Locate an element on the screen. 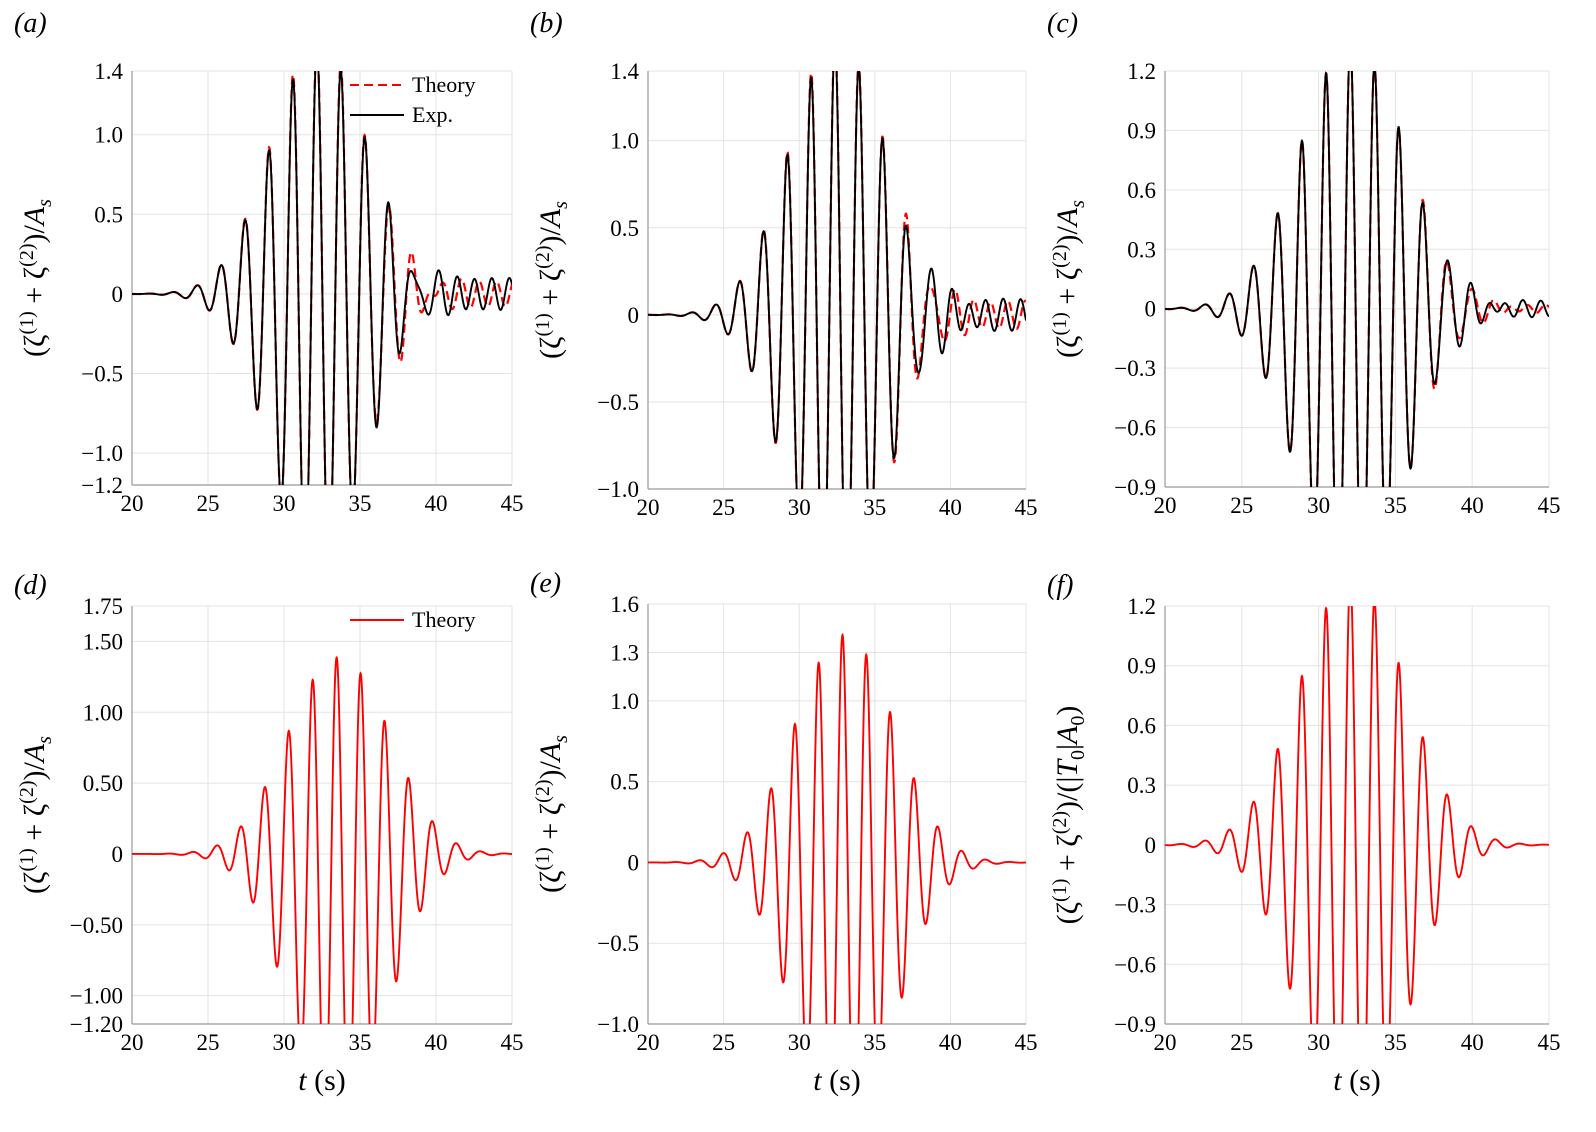 The height and width of the screenshot is (1132, 1596). panel-label: (f) is located at coordinates (1060, 585).